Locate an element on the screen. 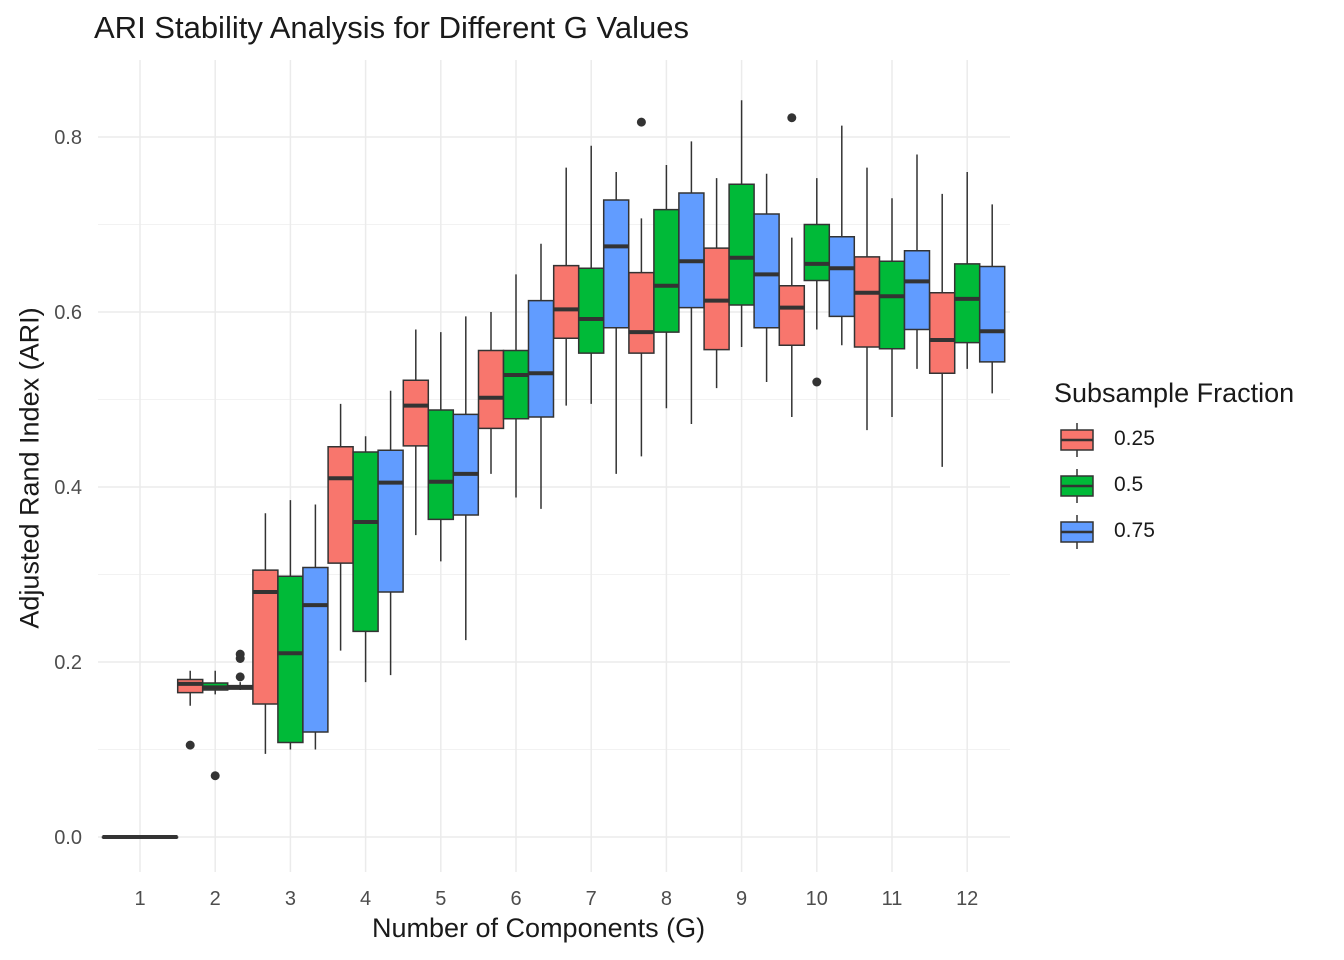  x-axis-tick-labels: 1 2 3 4 5 6 7 8 9 10 11 12 is located at coordinates (556, 899).